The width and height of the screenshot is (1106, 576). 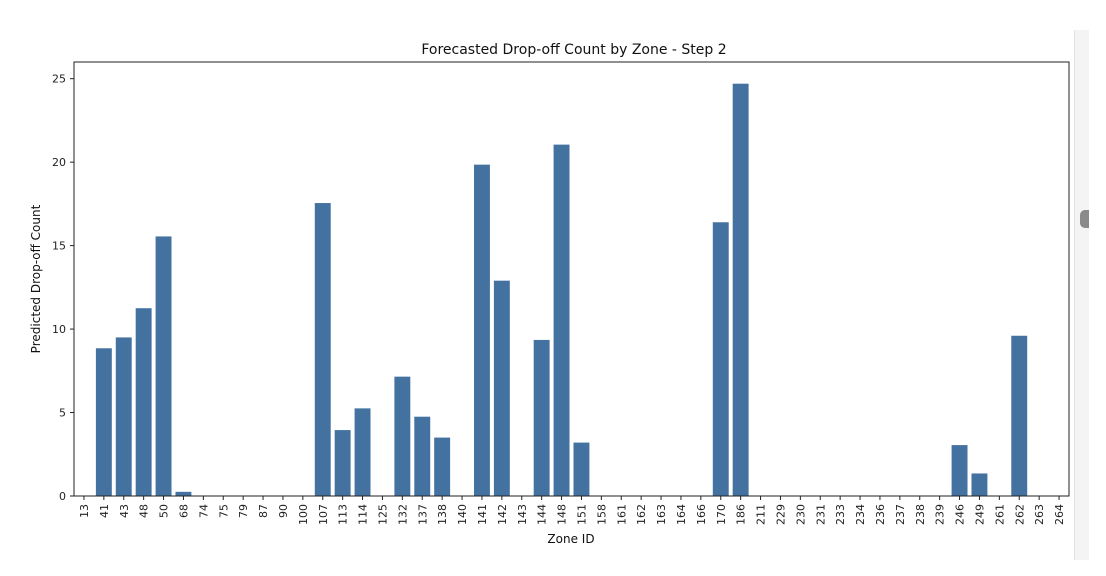 What do you see at coordinates (223, 511) in the screenshot?
I see `x-tick-label: 75` at bounding box center [223, 511].